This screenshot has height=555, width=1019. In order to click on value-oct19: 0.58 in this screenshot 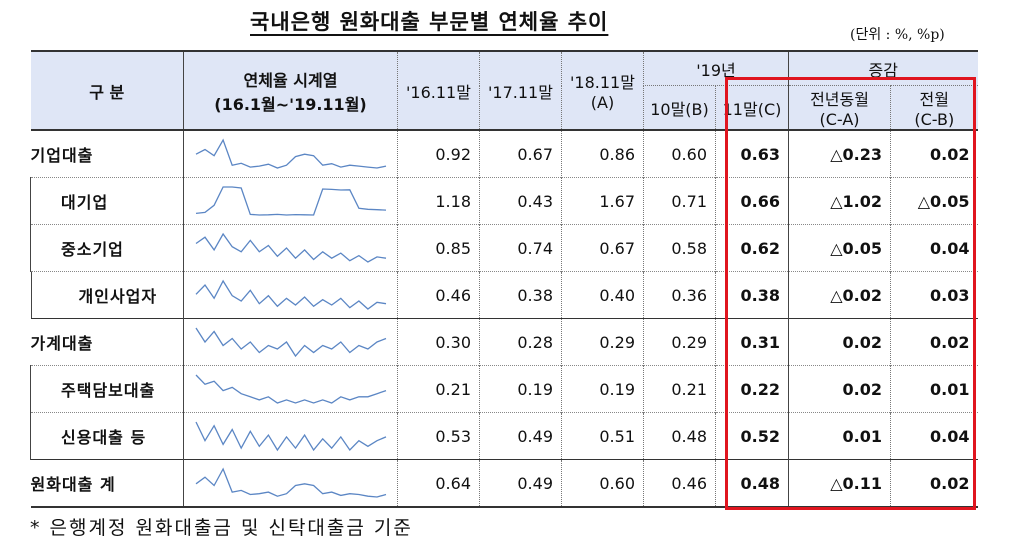, I will do `click(679, 248)`.